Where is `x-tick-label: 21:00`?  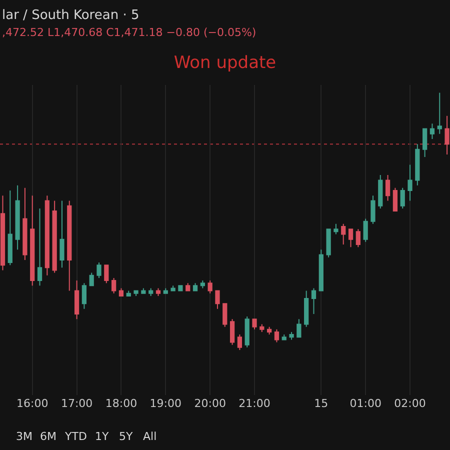
x-tick-label: 21:00 is located at coordinates (254, 403).